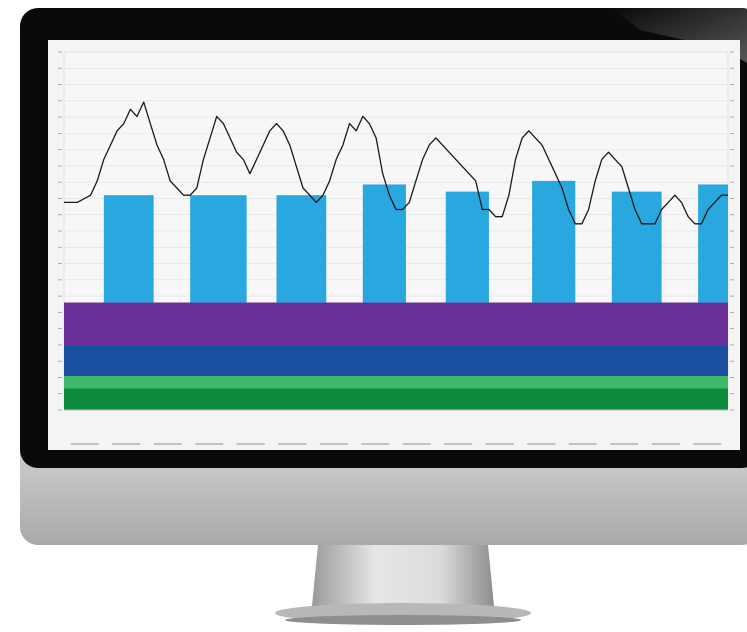 Image resolution: width=747 pixels, height=632 pixels. Describe the element at coordinates (679, 35) in the screenshot. I see `bezel-gloss` at that location.